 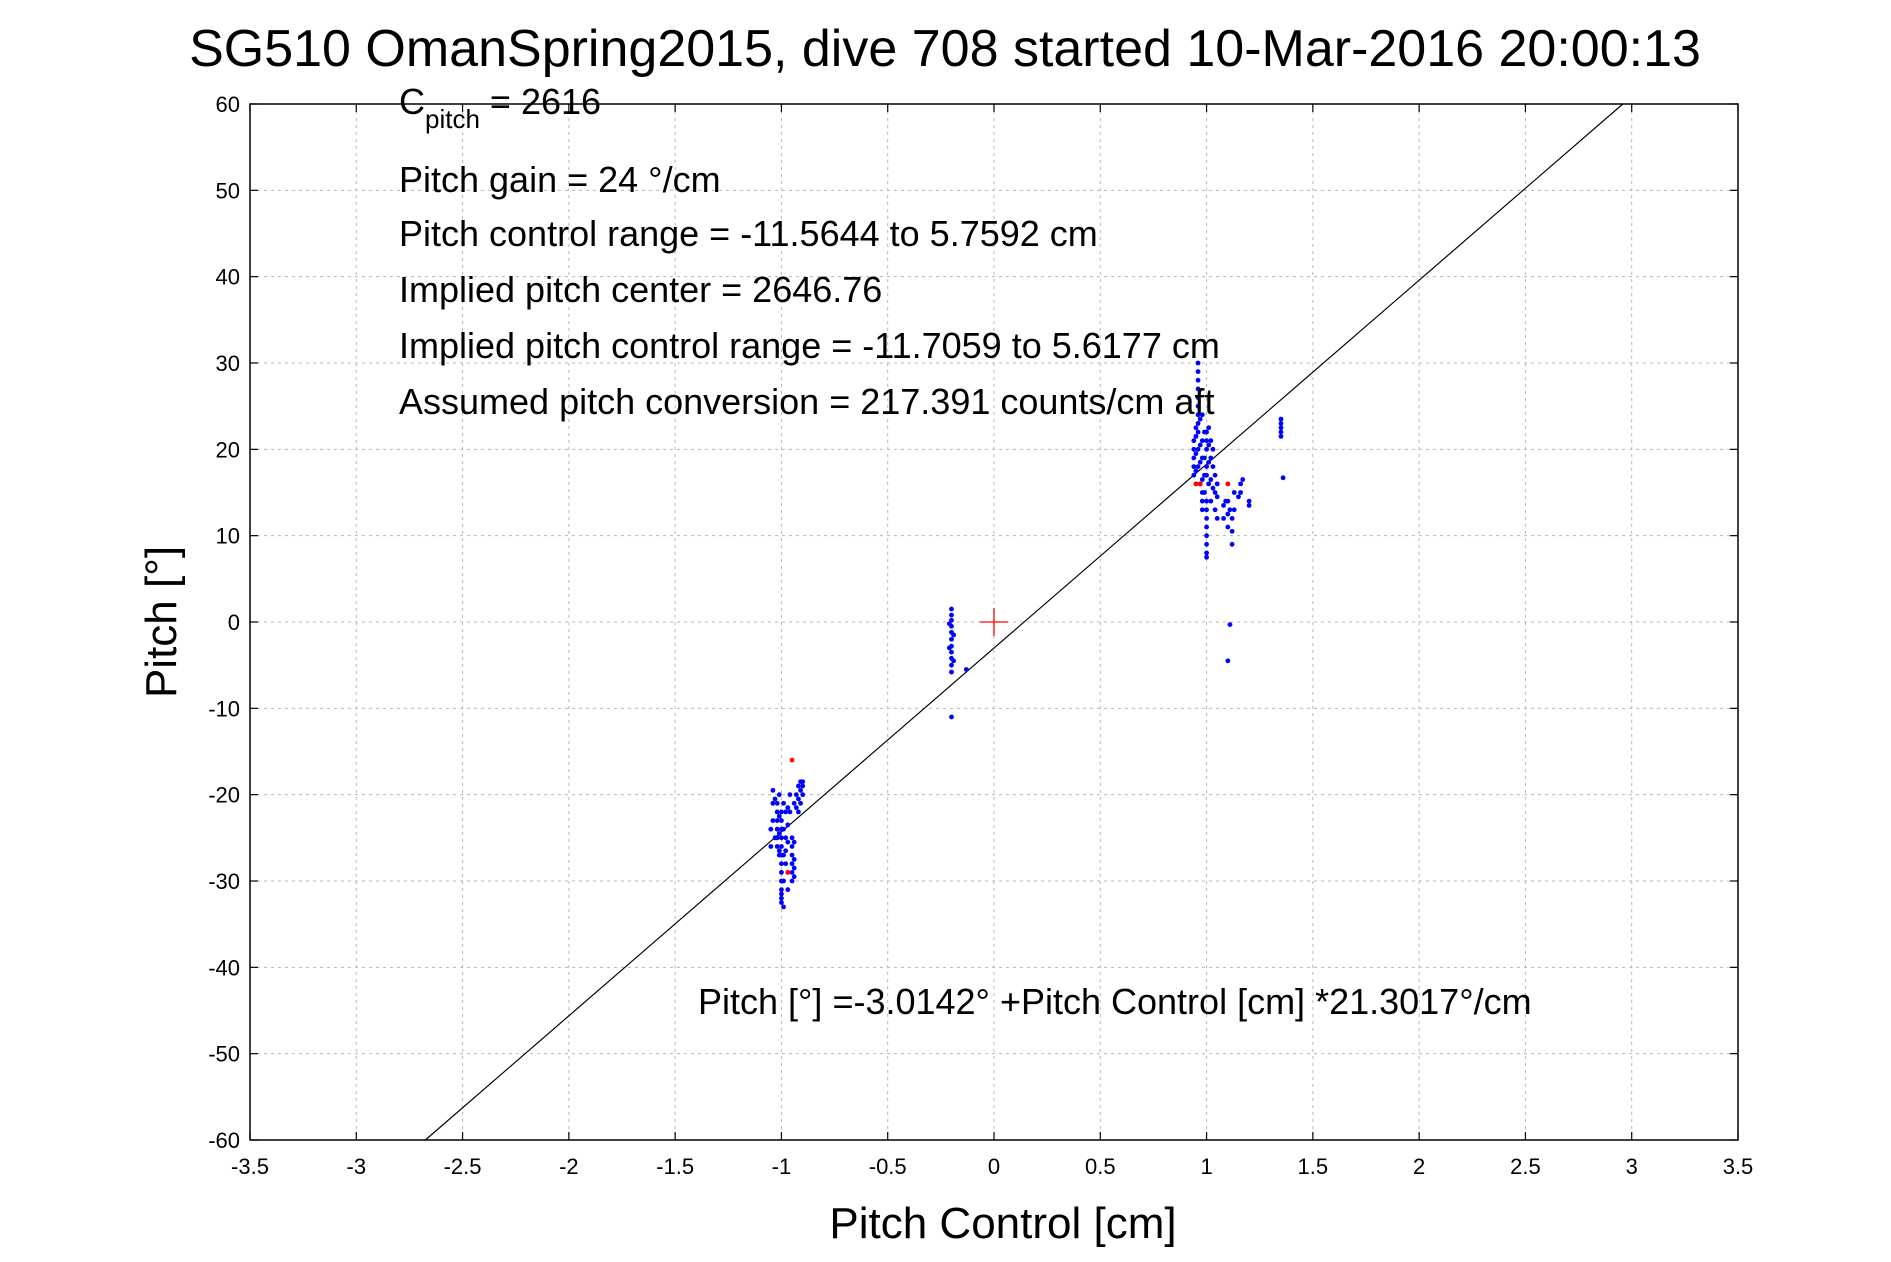 What do you see at coordinates (569, 1166) in the screenshot?
I see `x-tick-label: -2` at bounding box center [569, 1166].